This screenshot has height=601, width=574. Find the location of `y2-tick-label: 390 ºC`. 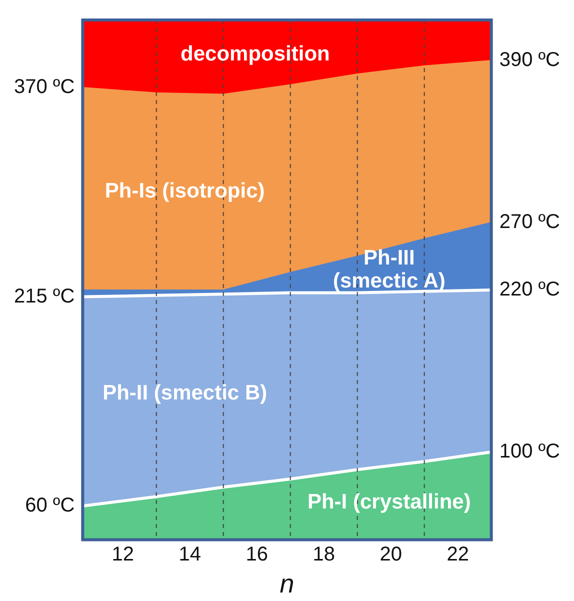

y2-tick-label: 390 ºC is located at coordinates (529, 60).